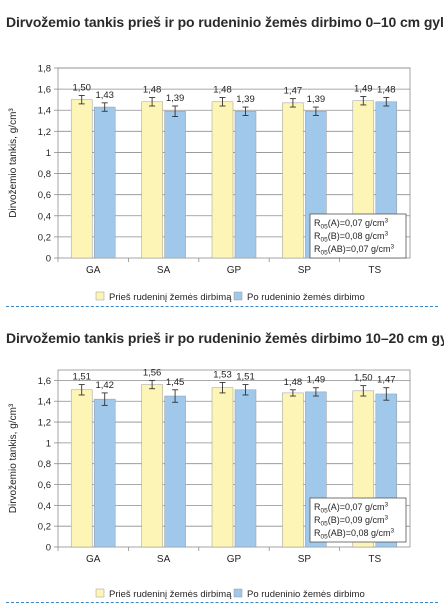 Image resolution: width=444 pixels, height=614 pixels. I want to click on data-label: 1,42, so click(104, 385).